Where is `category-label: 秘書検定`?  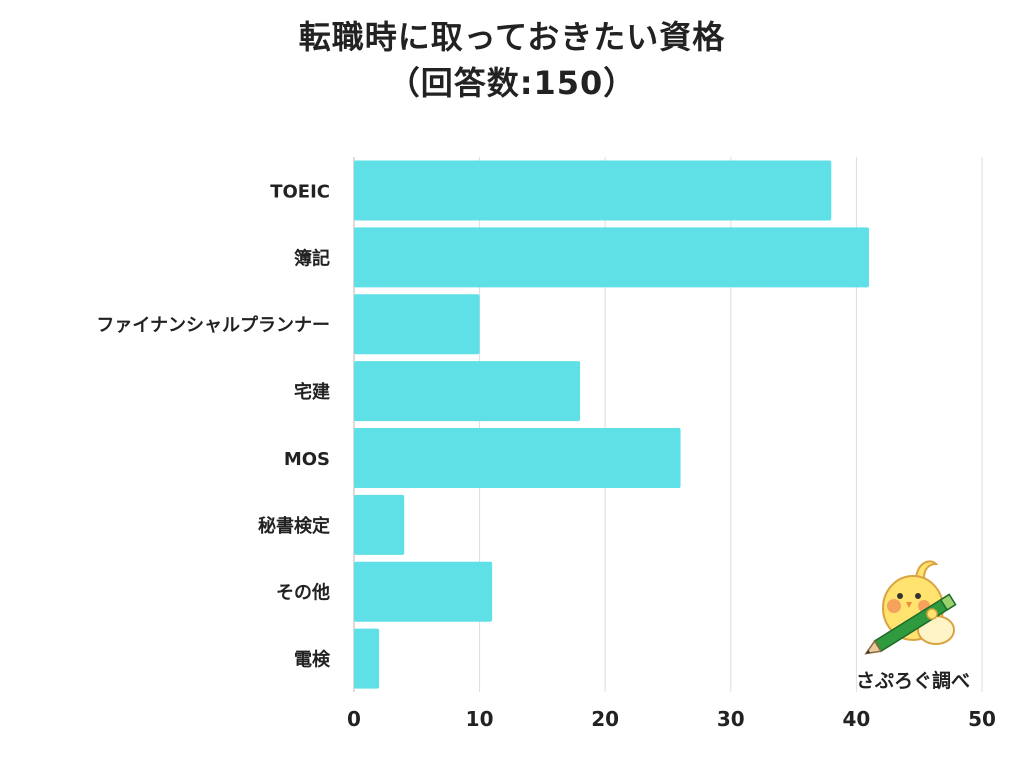
category-label: 秘書検定 is located at coordinates (294, 526).